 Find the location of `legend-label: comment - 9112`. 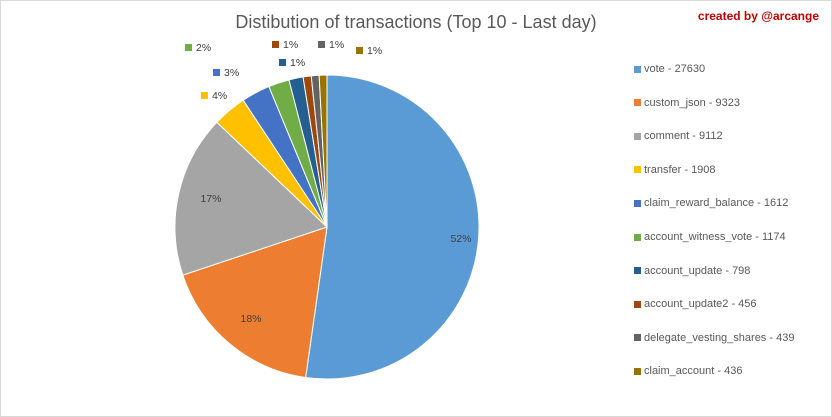

legend-label: comment - 9112 is located at coordinates (683, 136).